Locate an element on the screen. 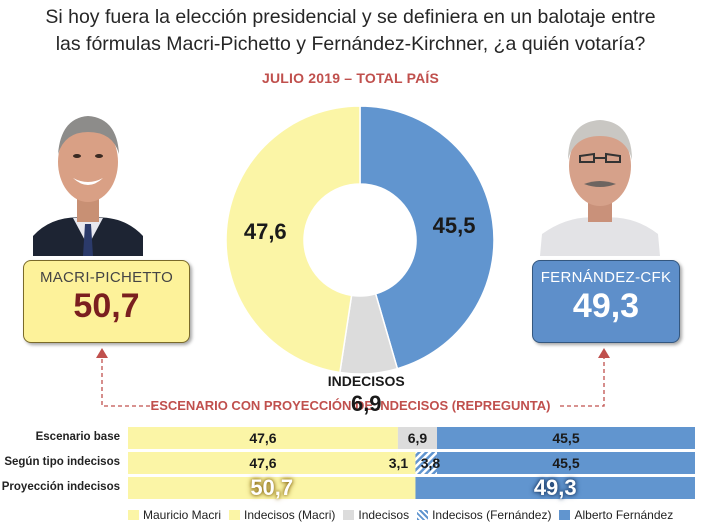 This screenshot has width=701, height=530. donut-slice-name-1: INDECISOS is located at coordinates (366, 380).